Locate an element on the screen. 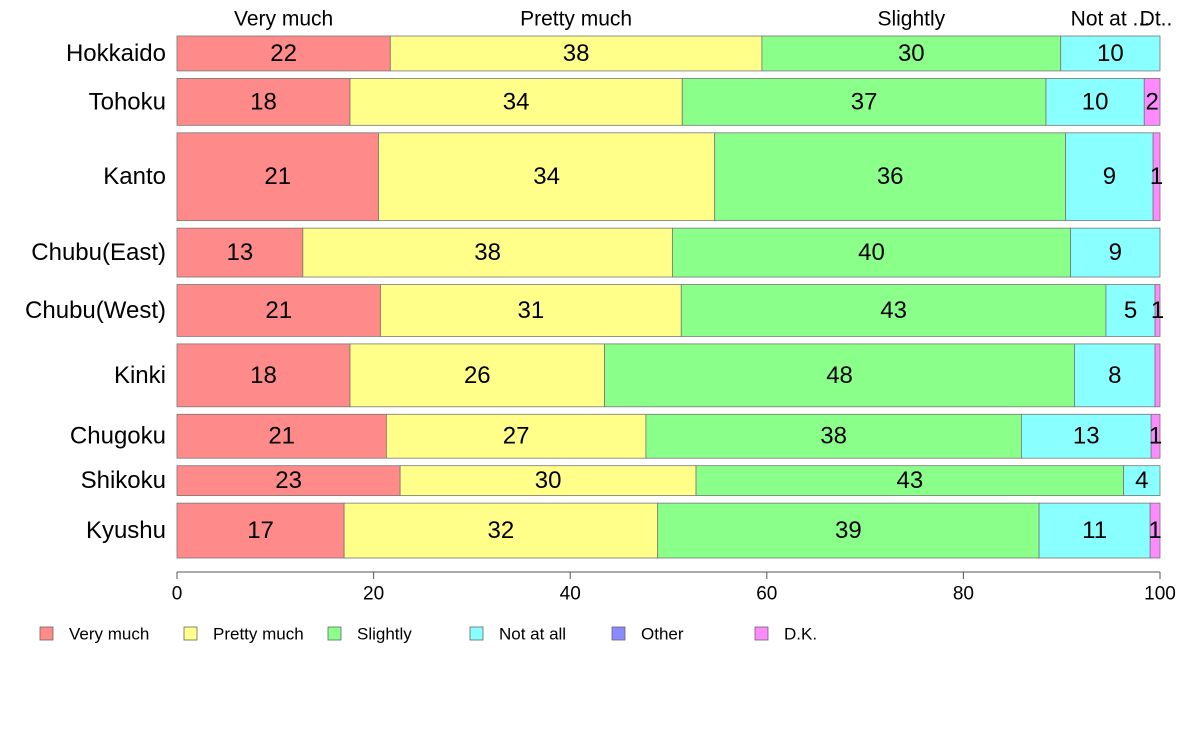  bar-segment-tohoku-pretty-much is located at coordinates (516, 102).